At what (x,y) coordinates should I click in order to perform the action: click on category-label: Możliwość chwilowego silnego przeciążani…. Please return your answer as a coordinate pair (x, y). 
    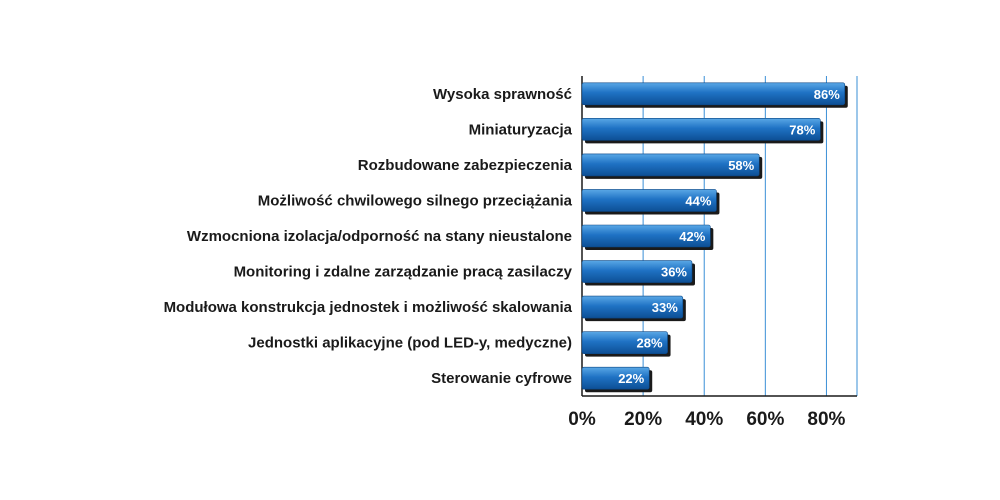
    Looking at the image, I should click on (415, 200).